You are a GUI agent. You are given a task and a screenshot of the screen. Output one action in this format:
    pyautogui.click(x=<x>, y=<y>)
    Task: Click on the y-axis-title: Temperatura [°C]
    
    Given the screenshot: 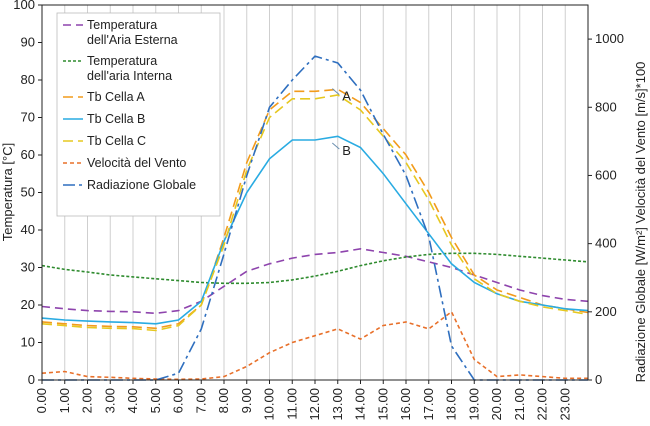 What is the action you would take?
    pyautogui.click(x=7, y=192)
    